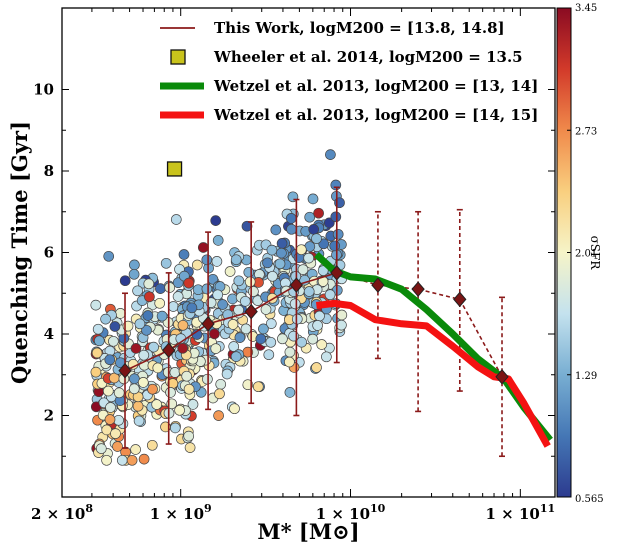 The image size is (623, 548). Describe the element at coordinates (181, 512) in the screenshot. I see `x-tick-label: 1 × 10⁹` at that location.